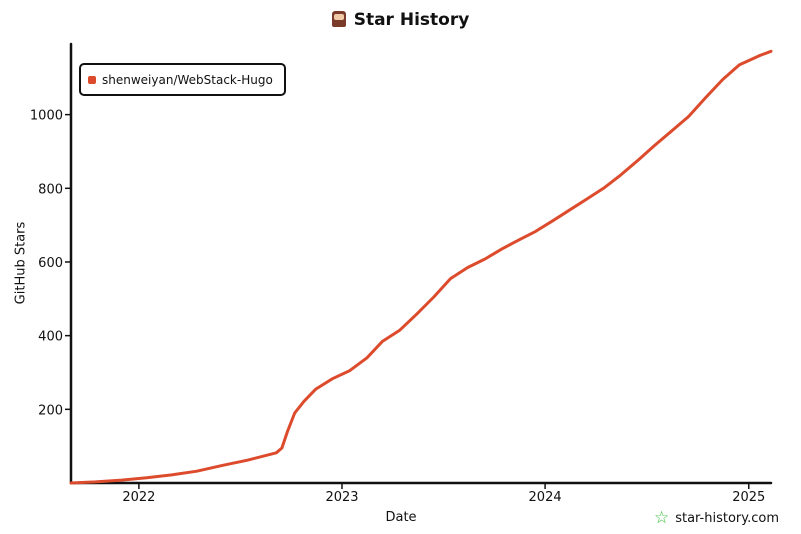 This screenshot has height=534, width=801. Describe the element at coordinates (138, 497) in the screenshot. I see `x-tick-label: 2022` at that location.